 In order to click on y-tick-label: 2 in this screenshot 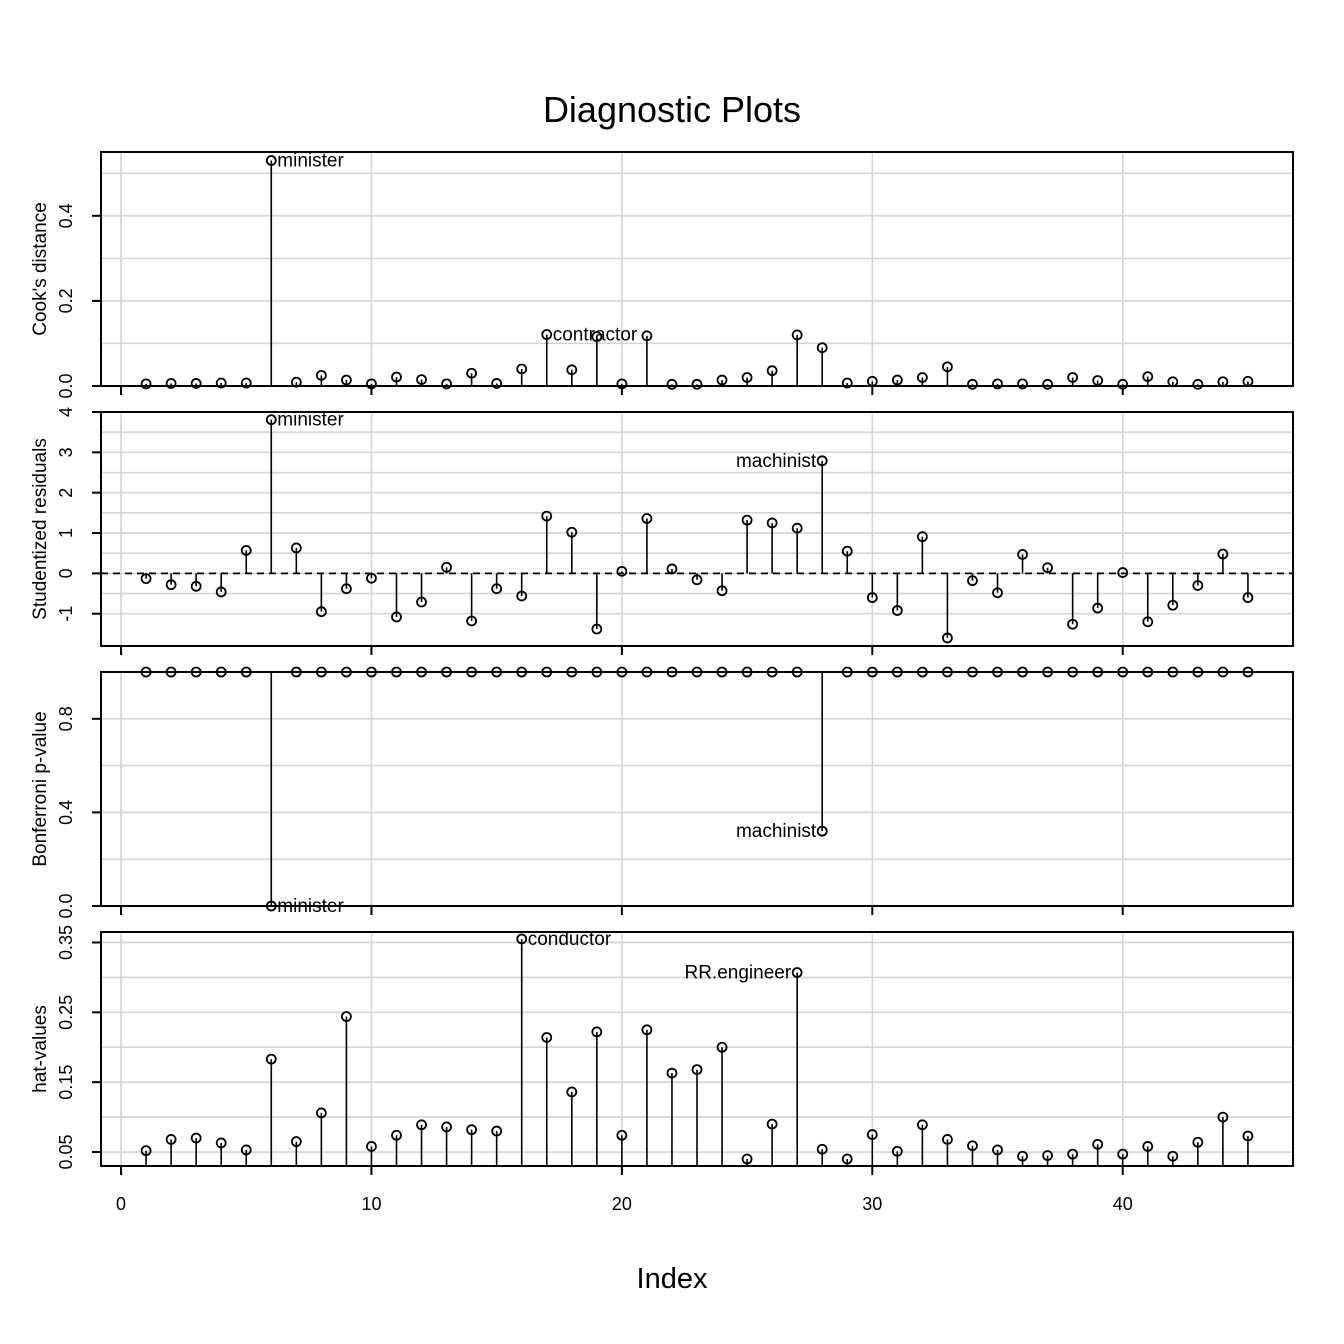, I will do `click(66, 493)`.